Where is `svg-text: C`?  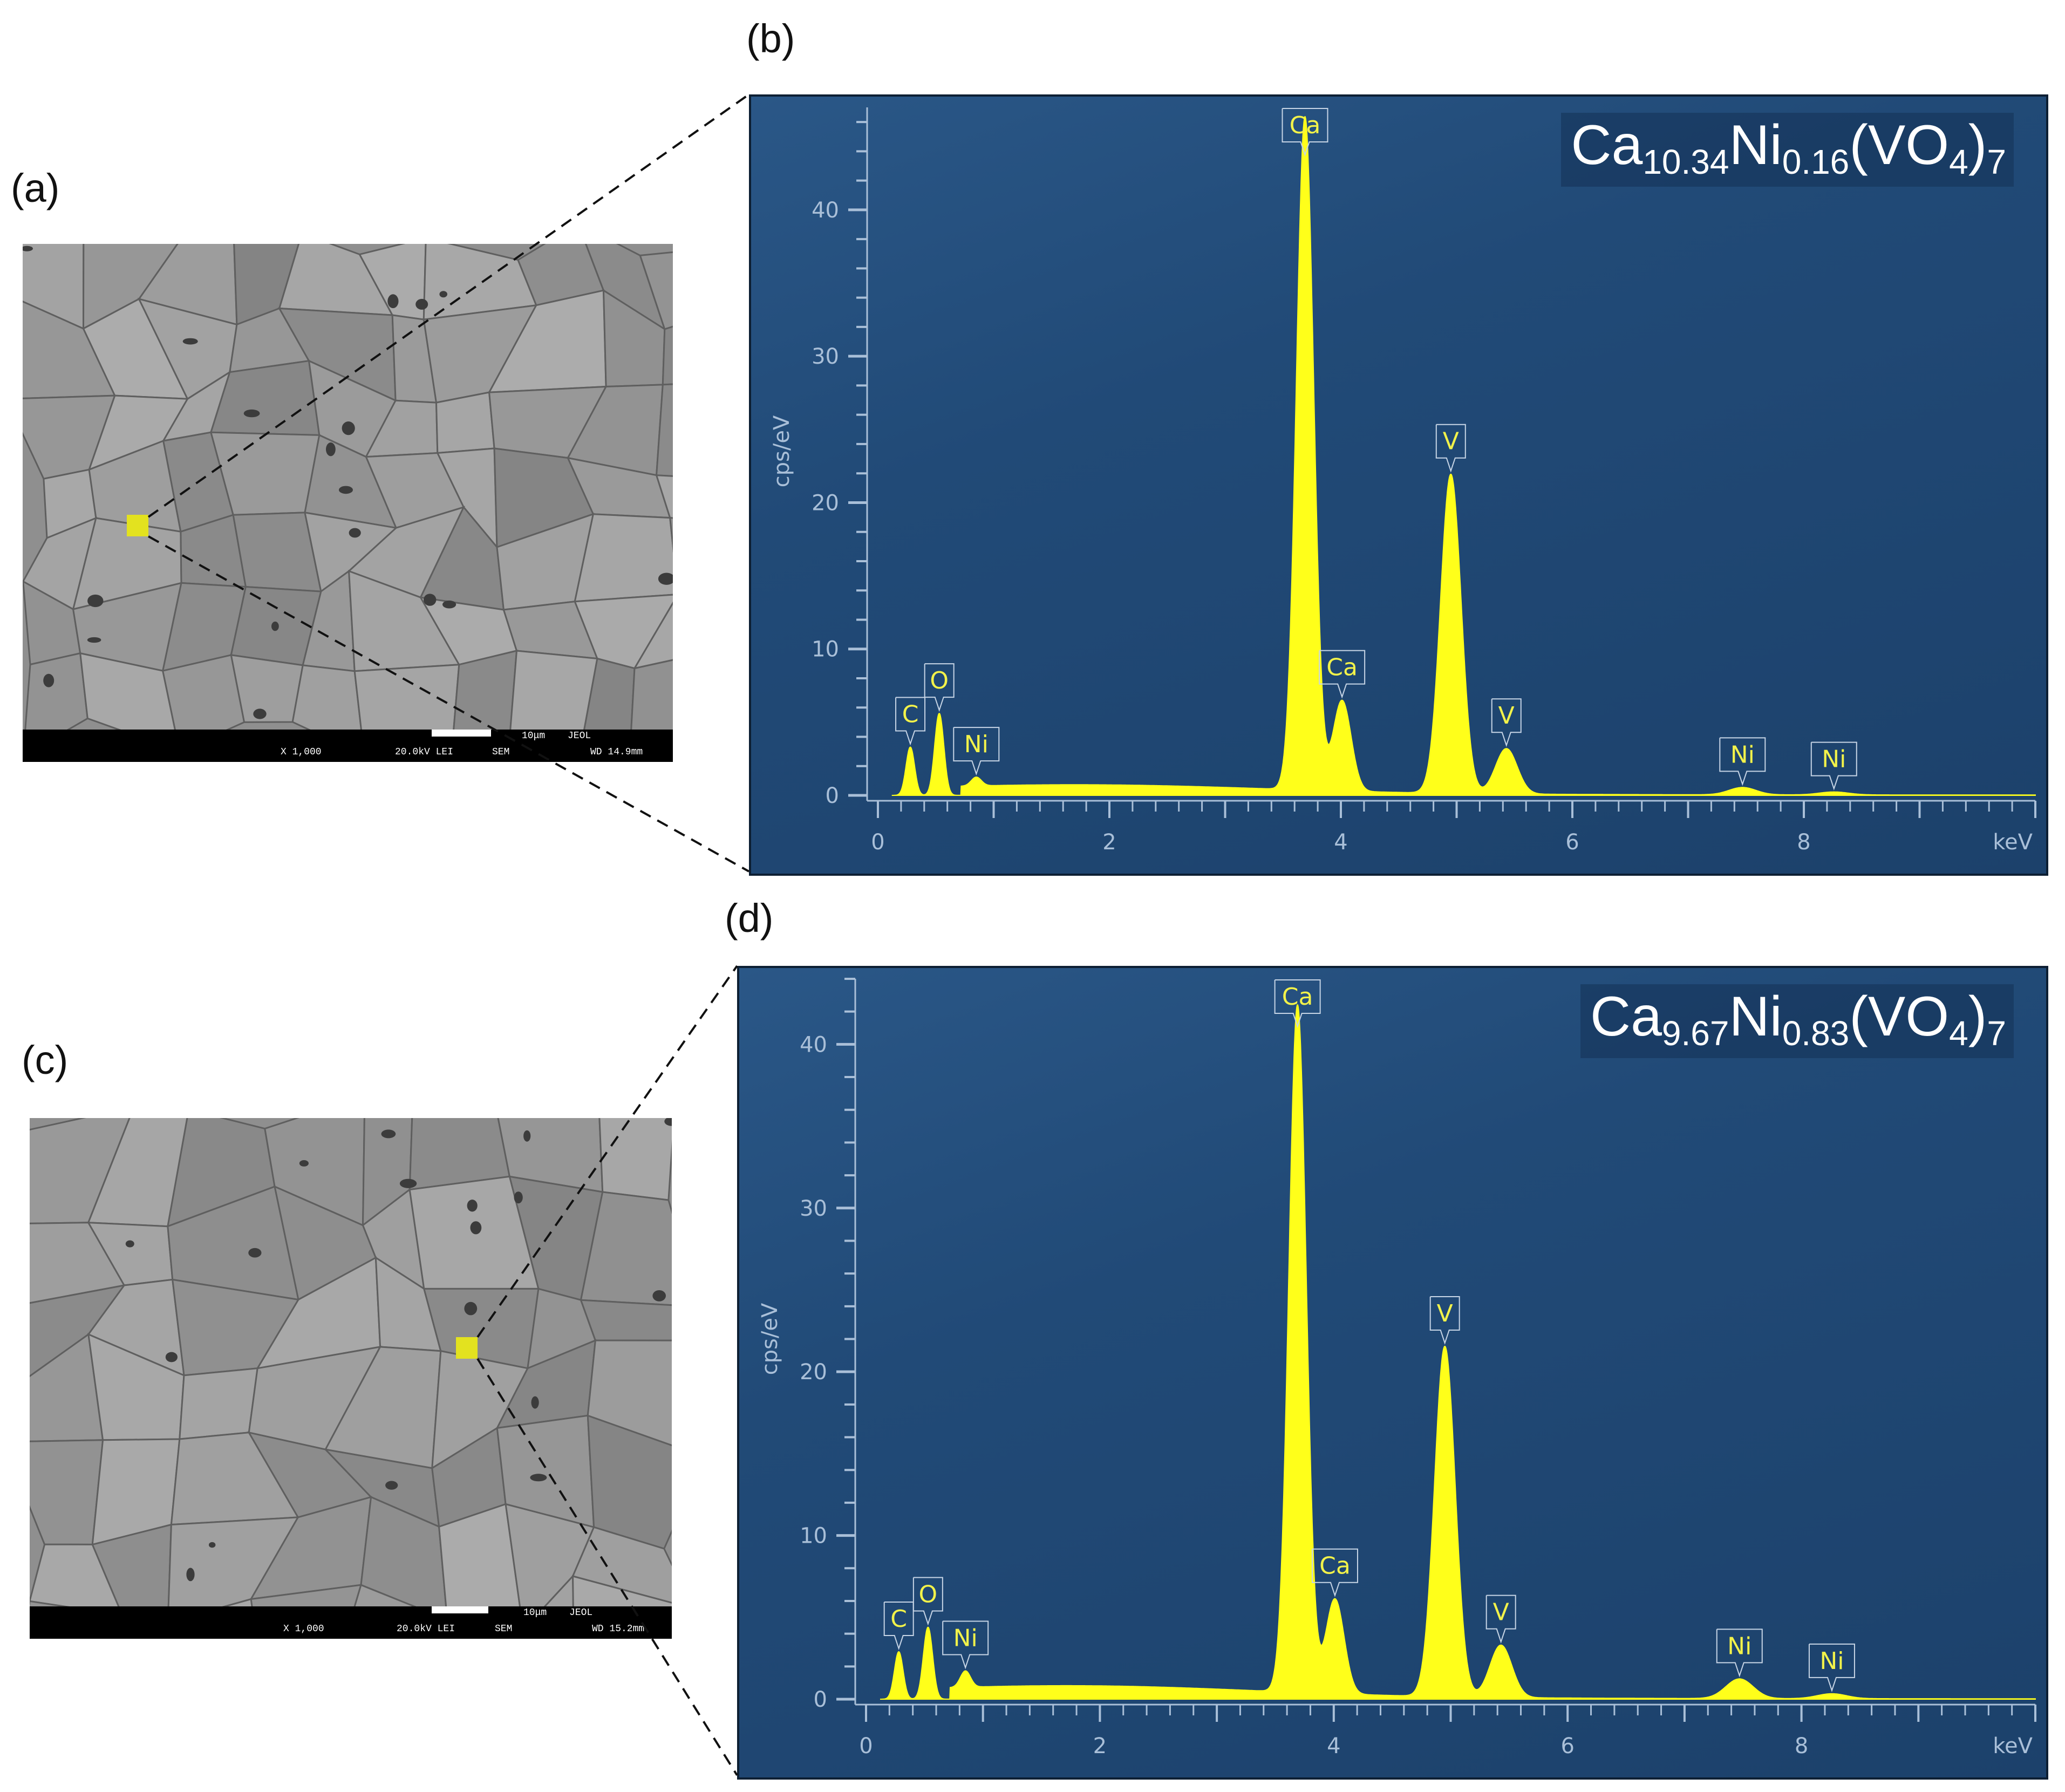
svg-text: C is located at coordinates (898, 1619).